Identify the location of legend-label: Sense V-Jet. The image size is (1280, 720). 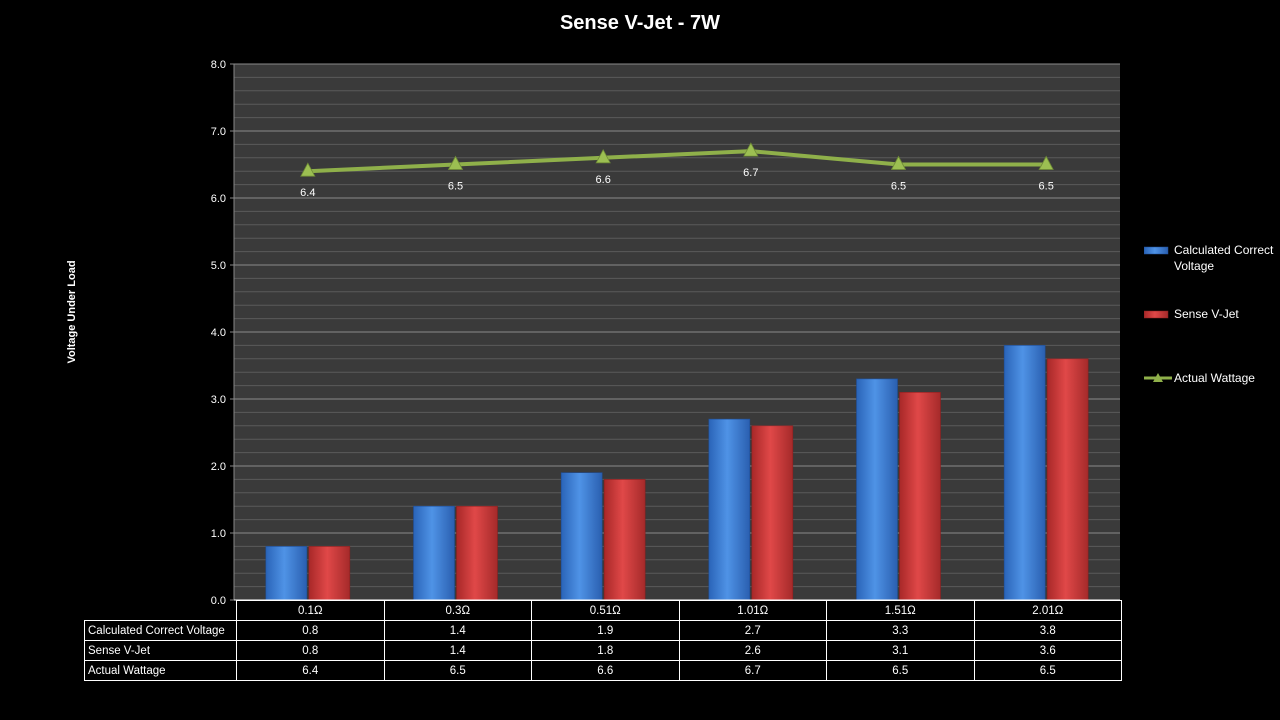
(1206, 314).